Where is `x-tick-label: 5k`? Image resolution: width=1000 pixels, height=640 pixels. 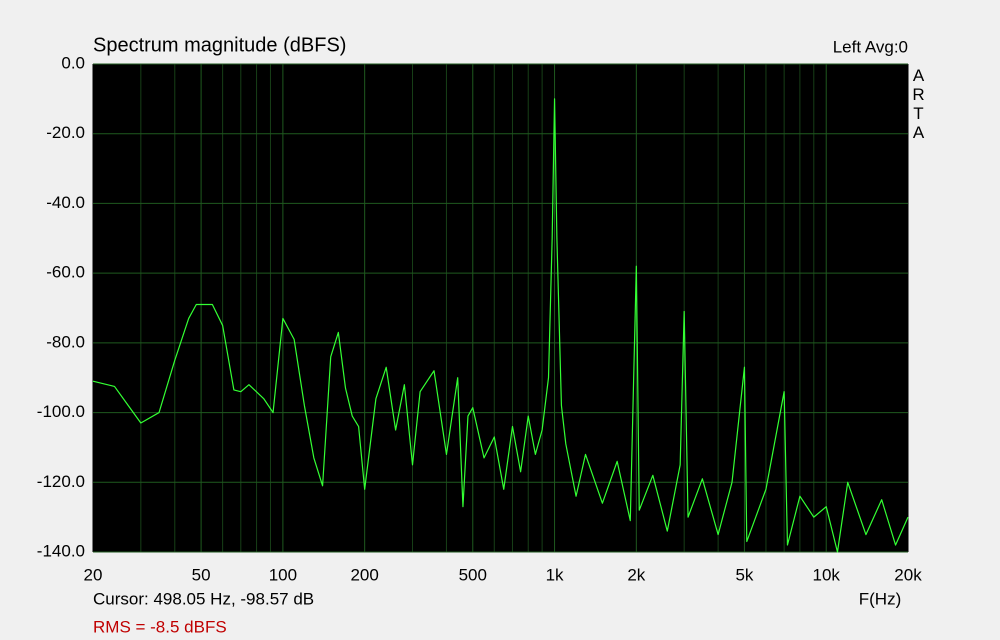
x-tick-label: 5k is located at coordinates (744, 574).